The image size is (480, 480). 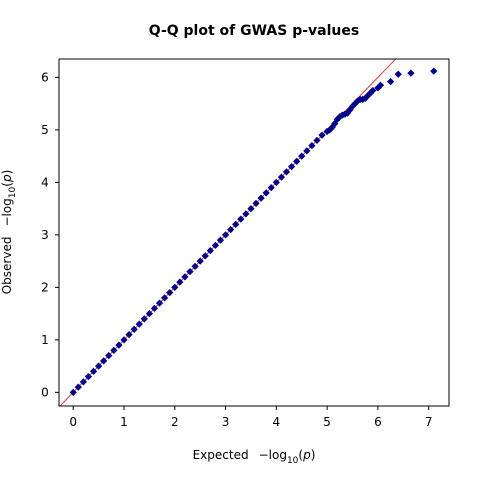 What do you see at coordinates (73, 422) in the screenshot?
I see `x-tick-label: 0` at bounding box center [73, 422].